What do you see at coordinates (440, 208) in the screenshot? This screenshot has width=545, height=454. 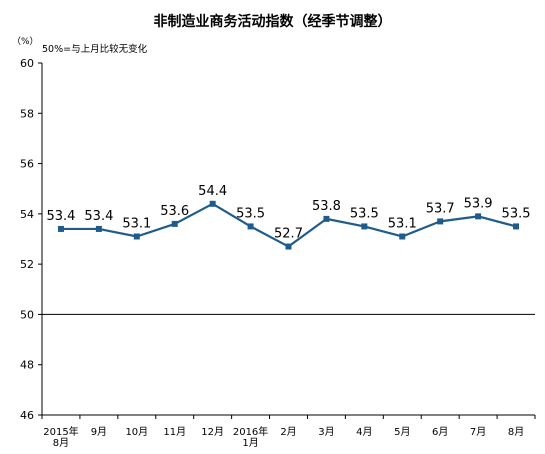 I see `data-label: 53.7` at bounding box center [440, 208].